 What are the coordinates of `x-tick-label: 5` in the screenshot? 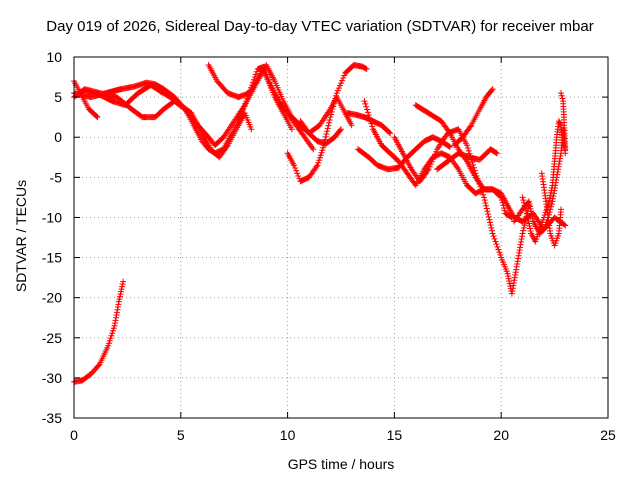 It's located at (181, 435).